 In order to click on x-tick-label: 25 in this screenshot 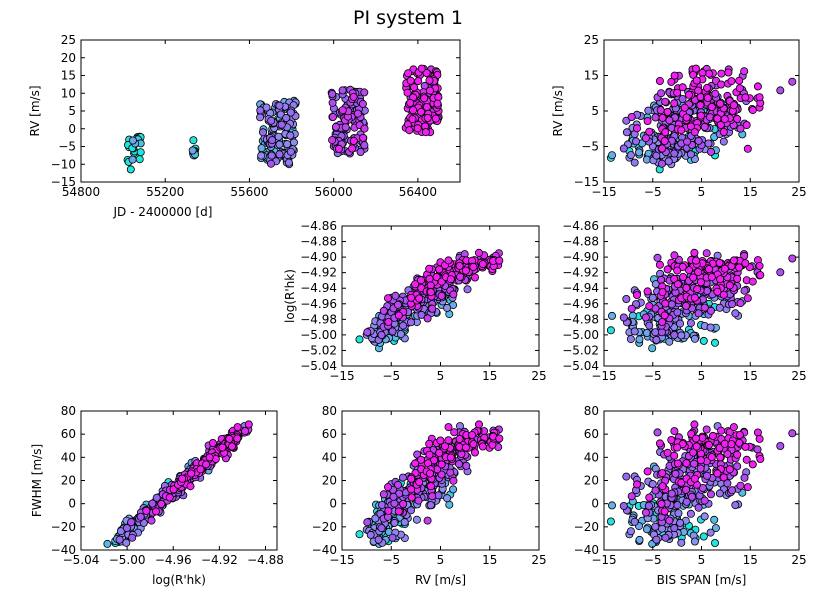, I will do `click(798, 192)`.